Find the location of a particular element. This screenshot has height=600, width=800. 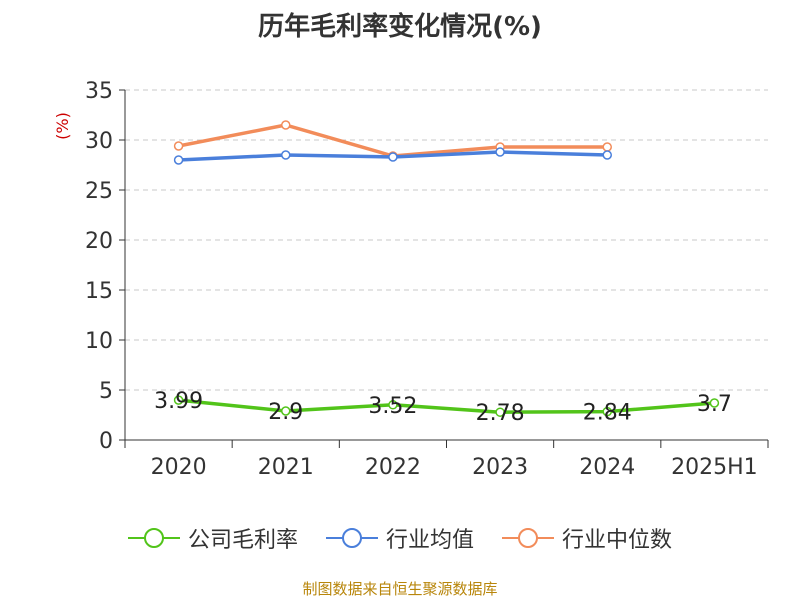

data-label: 3.99 is located at coordinates (178, 401).